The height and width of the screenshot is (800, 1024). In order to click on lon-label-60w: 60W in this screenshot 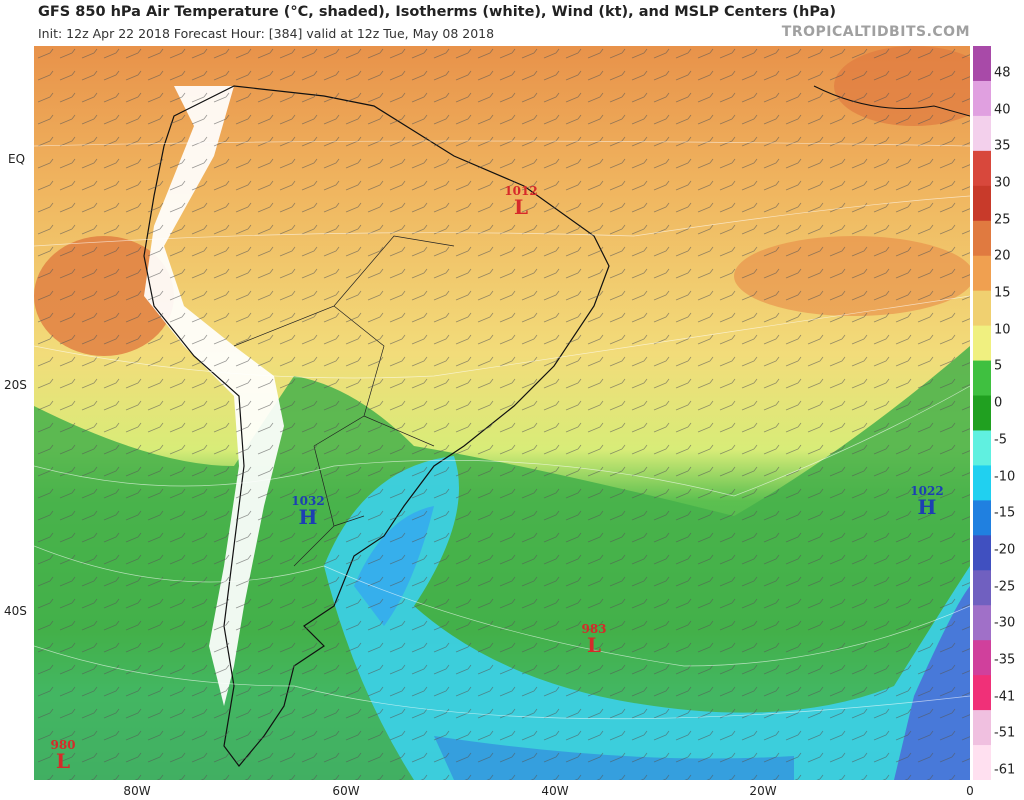, I will do `click(346, 791)`.